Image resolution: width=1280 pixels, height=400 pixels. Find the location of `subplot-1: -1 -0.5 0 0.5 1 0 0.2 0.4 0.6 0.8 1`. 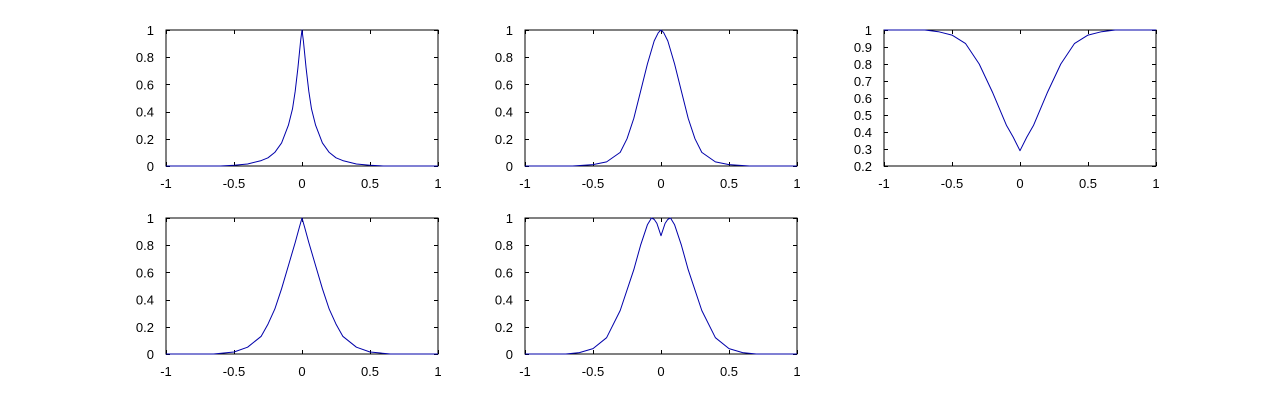

subplot-1: -1 -0.5 0 0.5 1 0 0.2 0.4 0.6 0.8 1 is located at coordinates (289, 107).